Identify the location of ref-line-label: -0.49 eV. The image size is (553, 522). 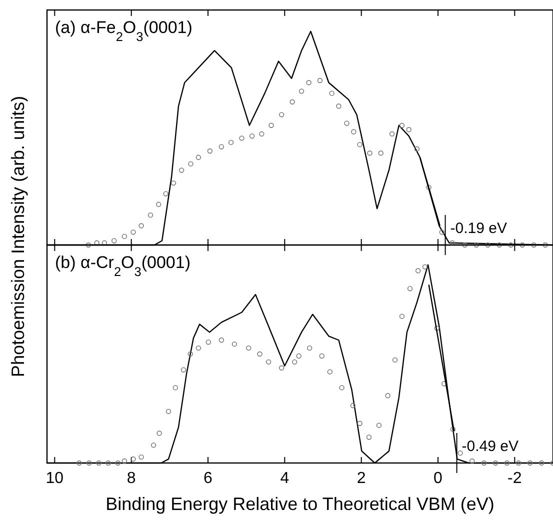
(490, 446).